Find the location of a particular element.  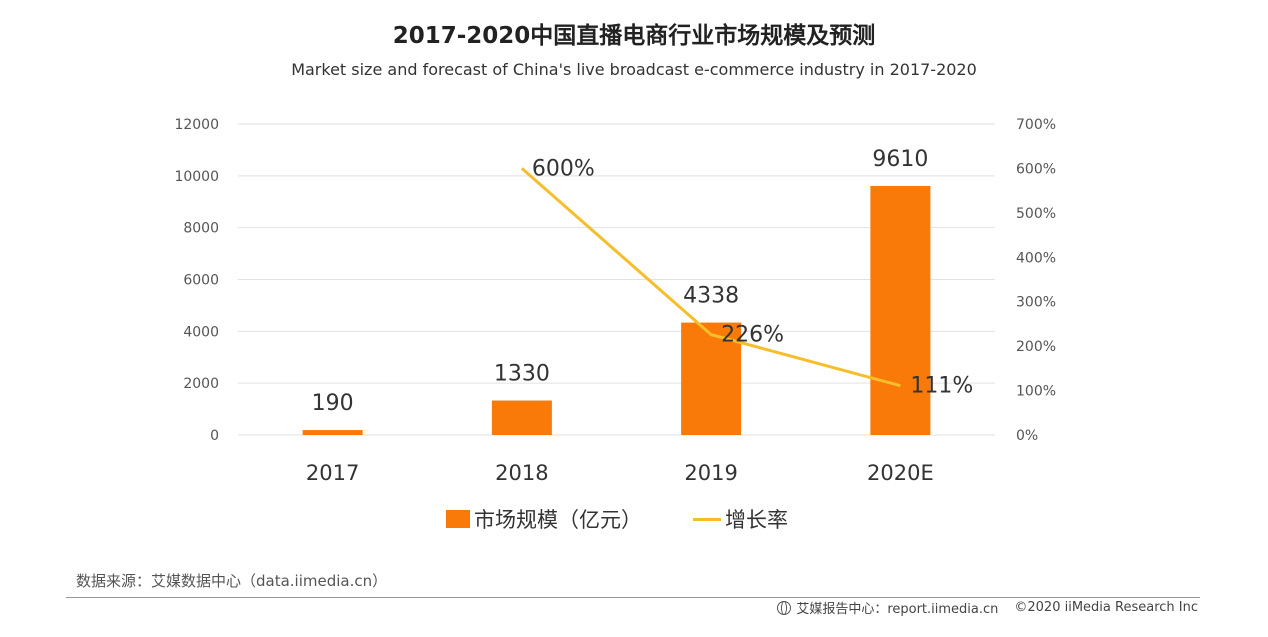

growth-line-path is located at coordinates (710, 277).